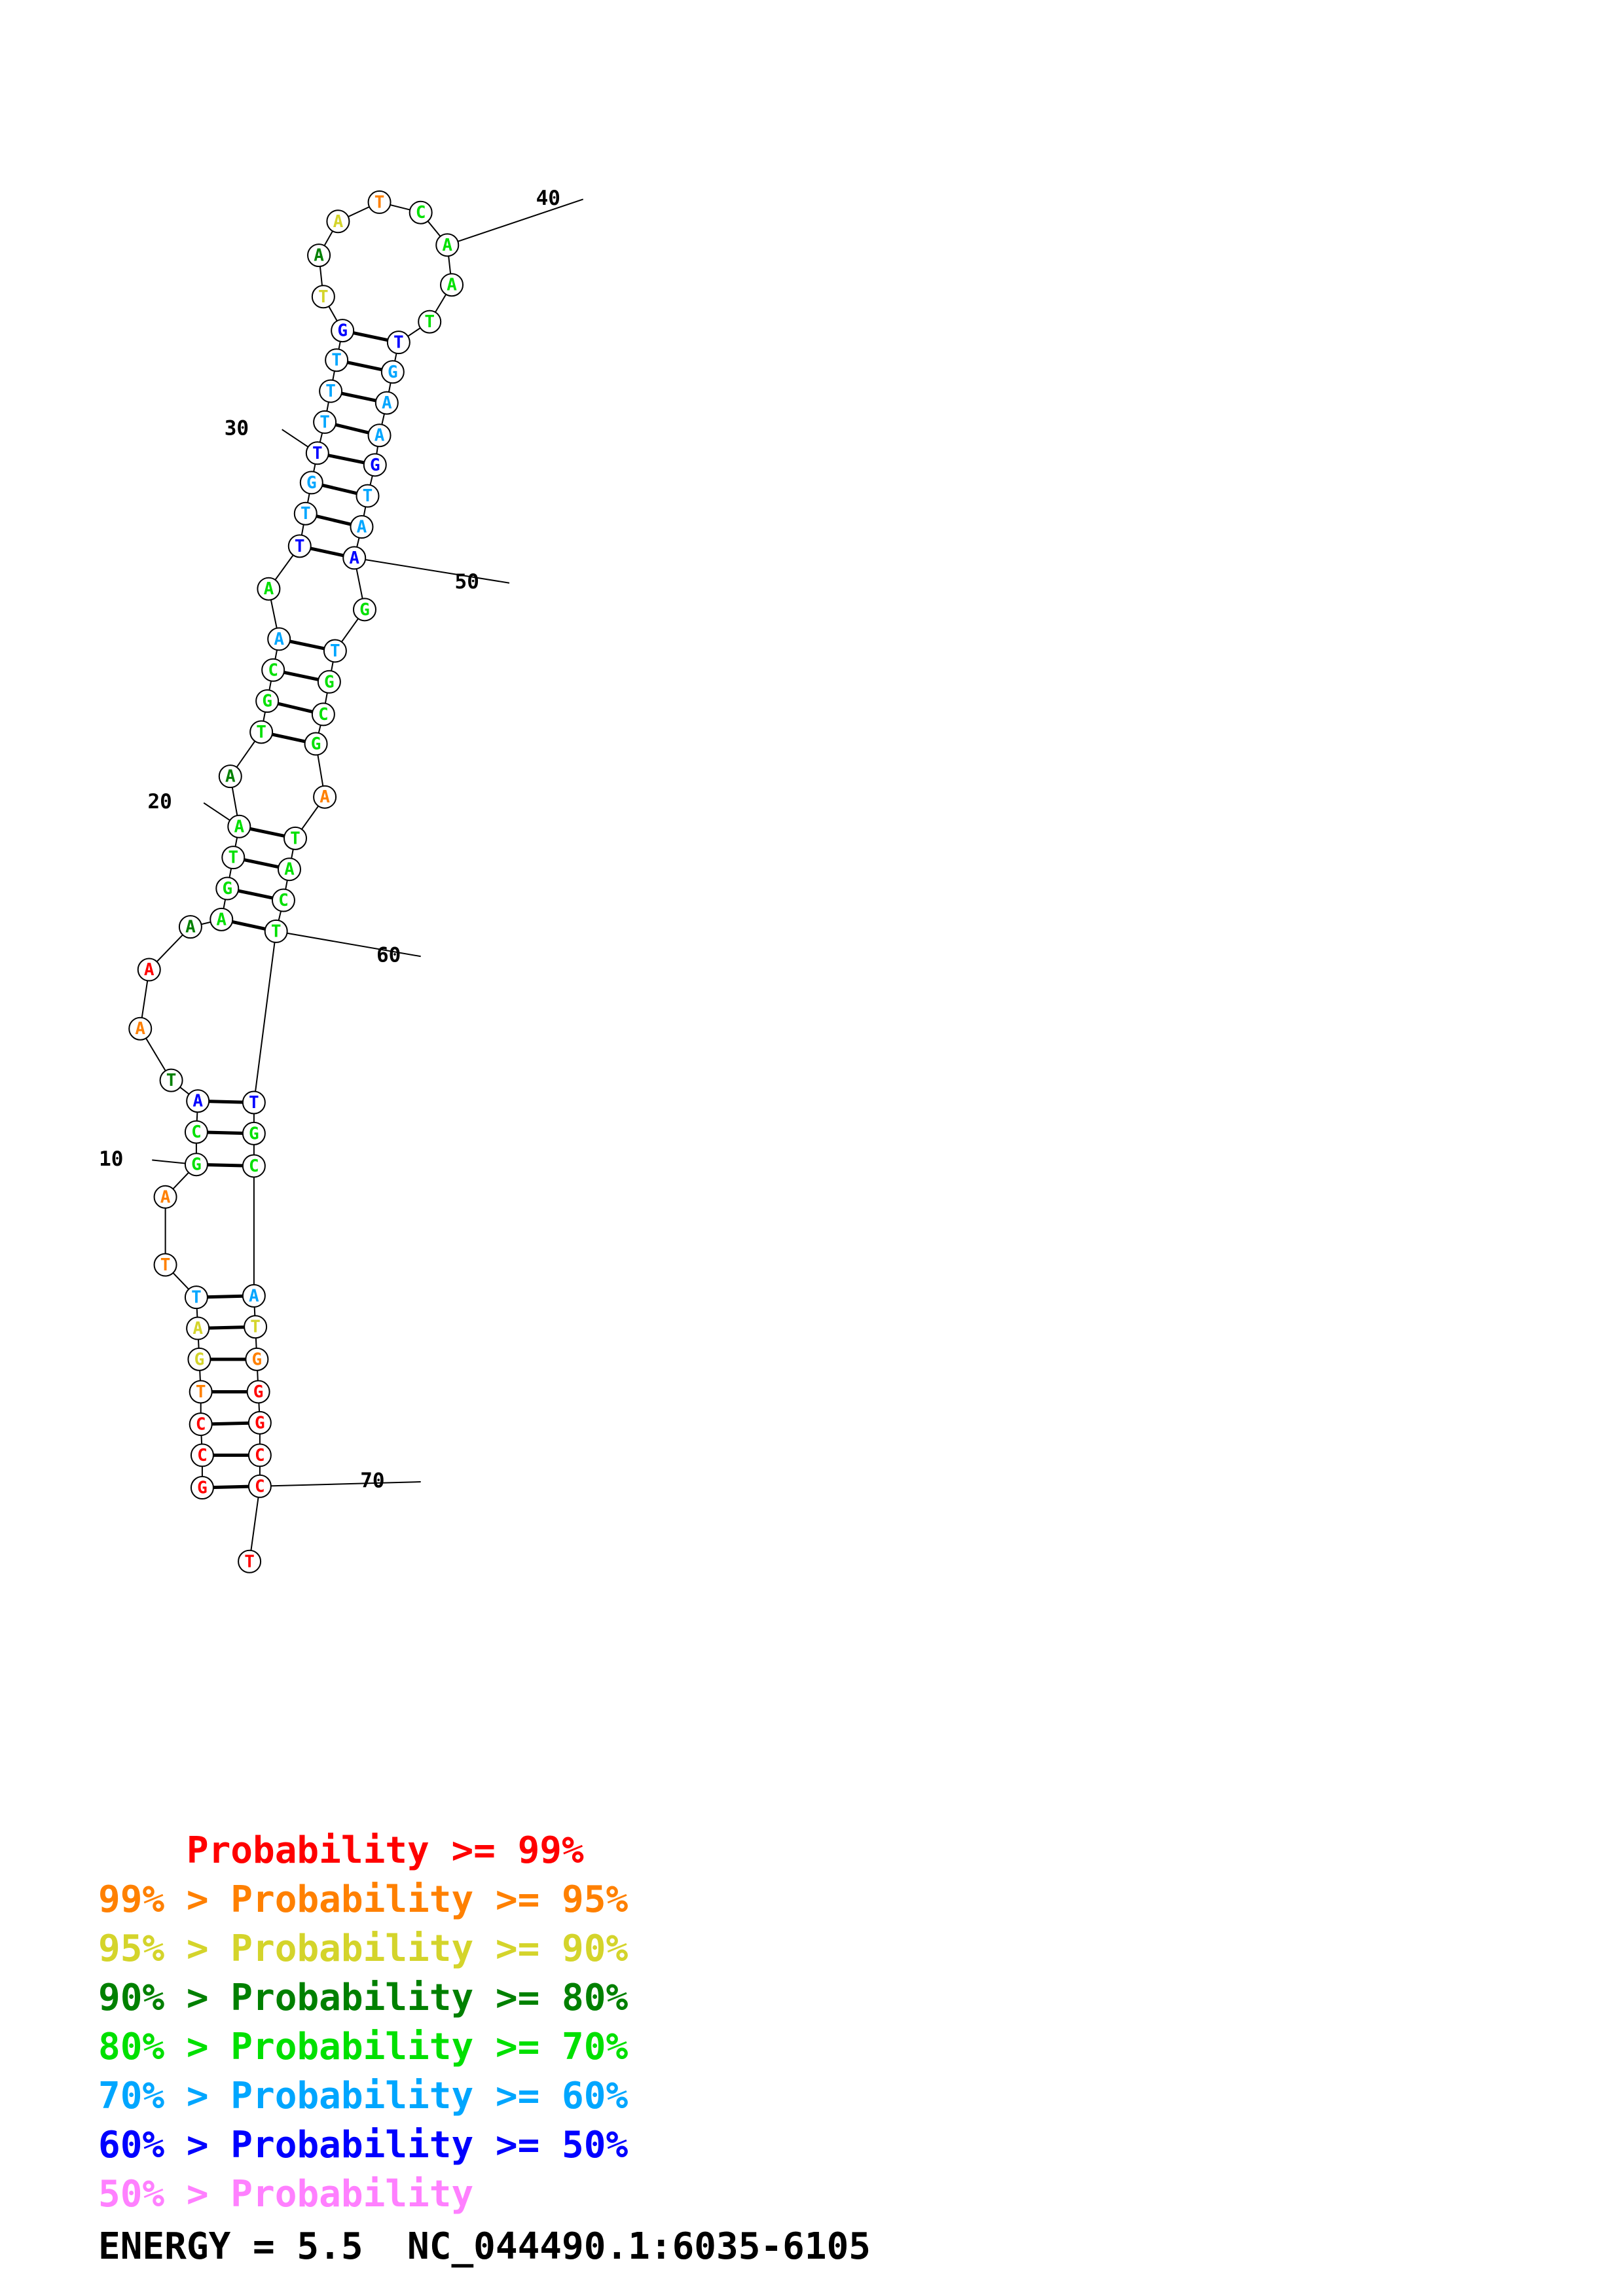  I want to click on position-label: 30, so click(237, 428).